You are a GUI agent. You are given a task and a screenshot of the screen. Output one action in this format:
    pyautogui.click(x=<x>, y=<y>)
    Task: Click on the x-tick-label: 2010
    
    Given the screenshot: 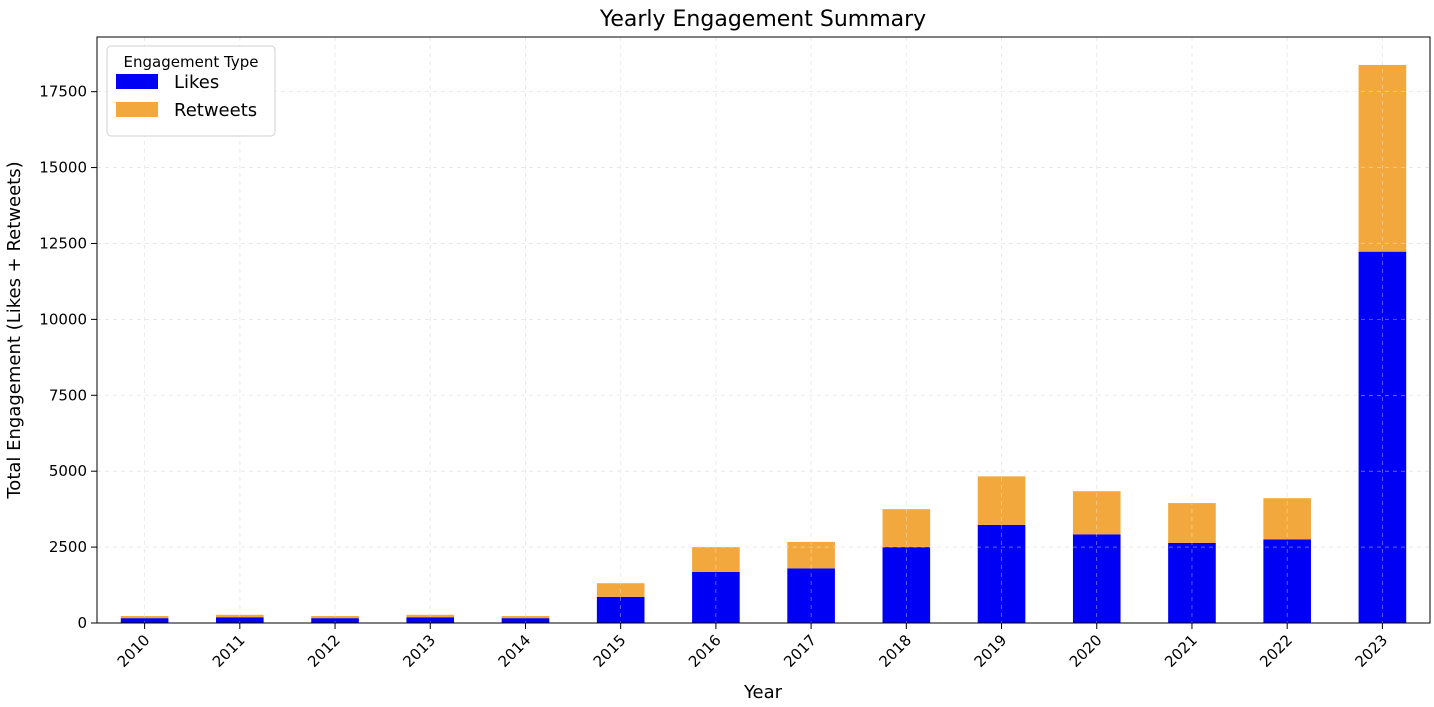 What is the action you would take?
    pyautogui.click(x=134, y=651)
    